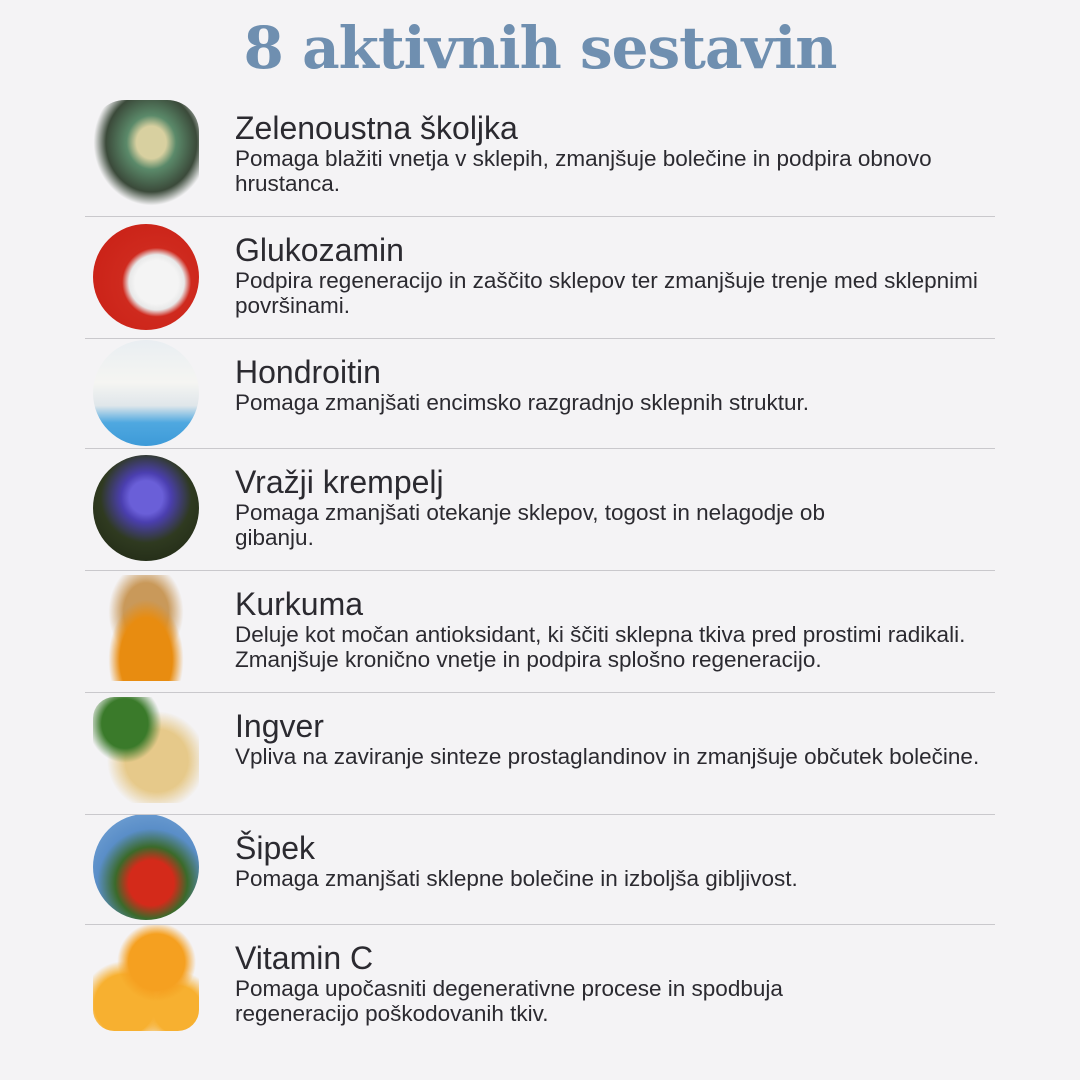  Describe the element at coordinates (146, 277) in the screenshot. I see `glucosamine-powder-image` at that location.